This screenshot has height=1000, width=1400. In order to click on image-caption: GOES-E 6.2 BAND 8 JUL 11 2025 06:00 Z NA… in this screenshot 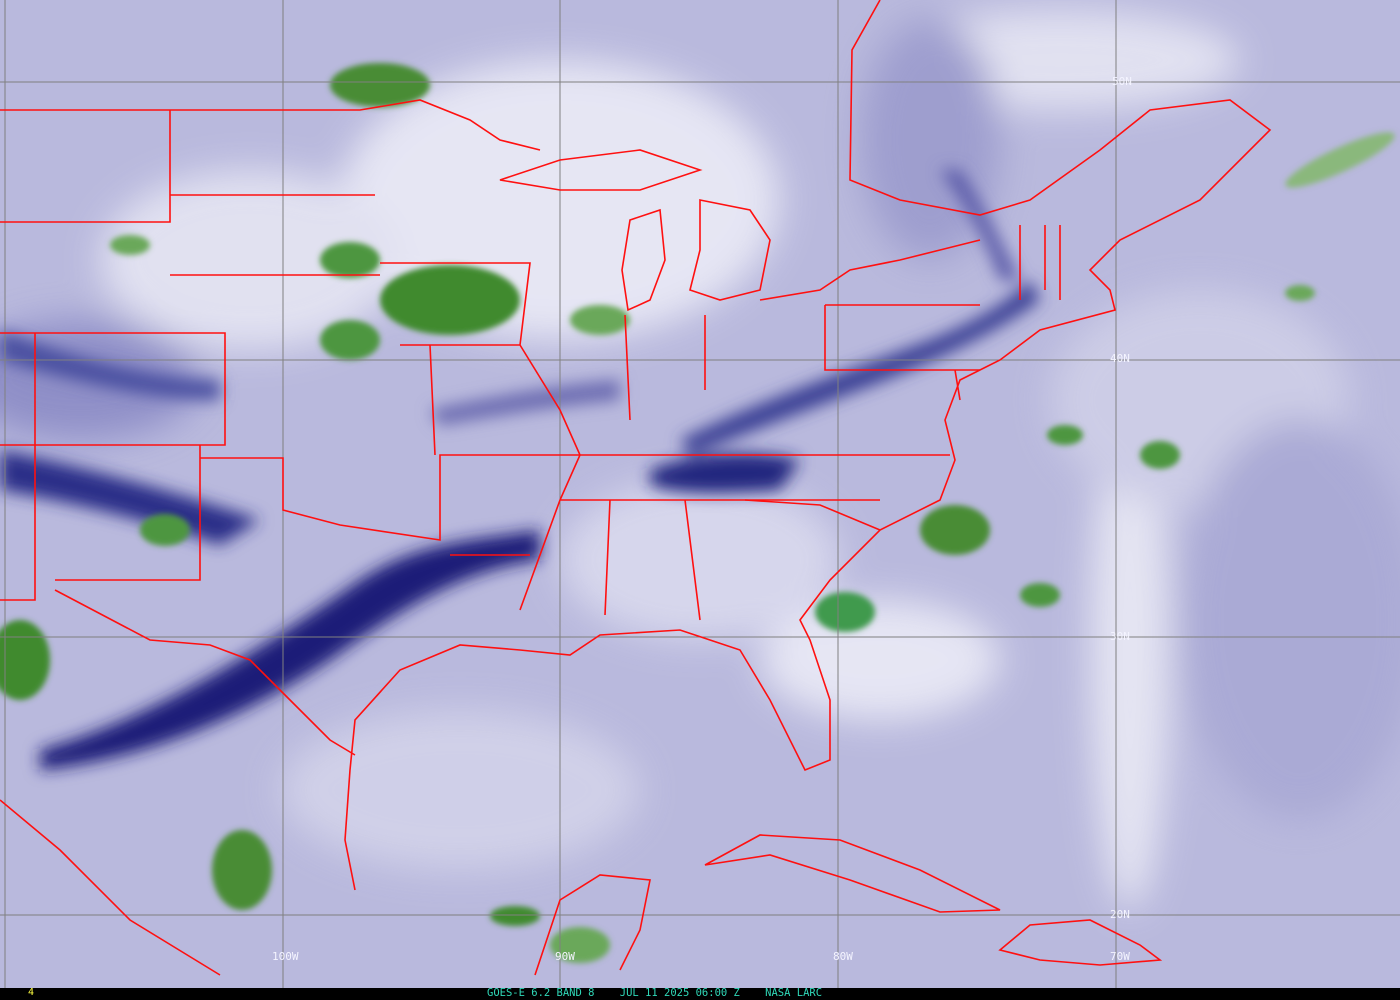, I will do `click(655, 993)`.